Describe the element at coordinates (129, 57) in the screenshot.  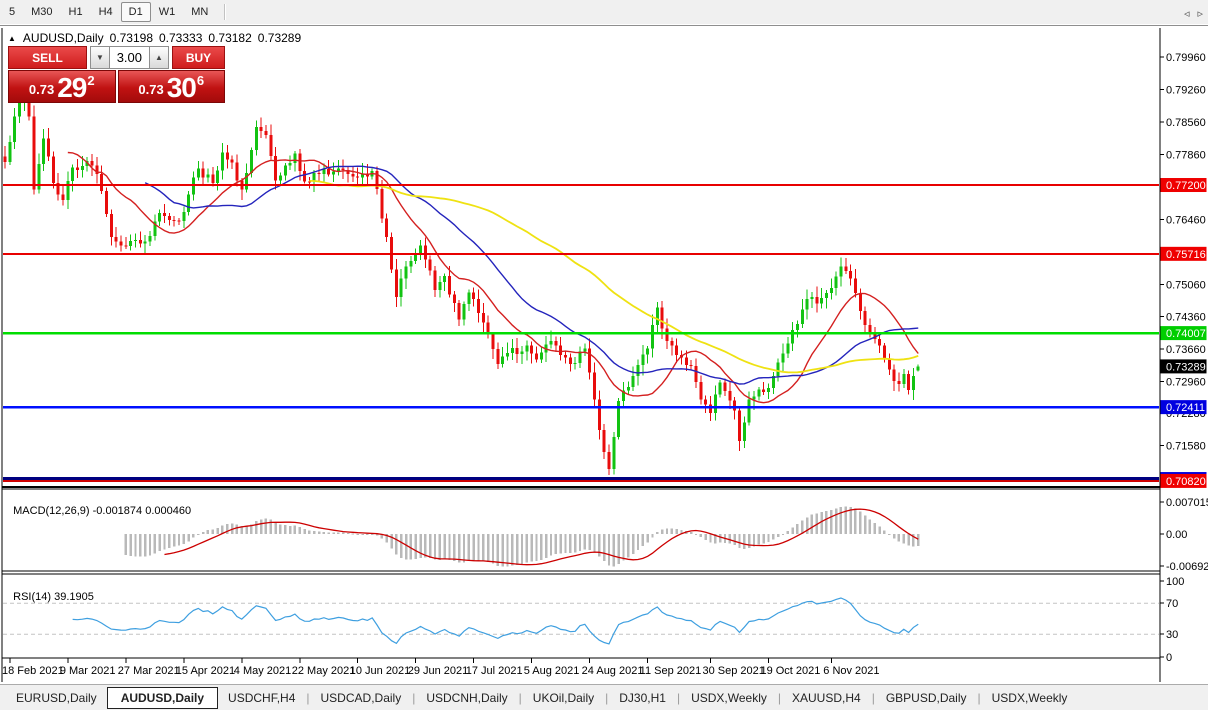
I see `volume-input: 3.00` at that location.